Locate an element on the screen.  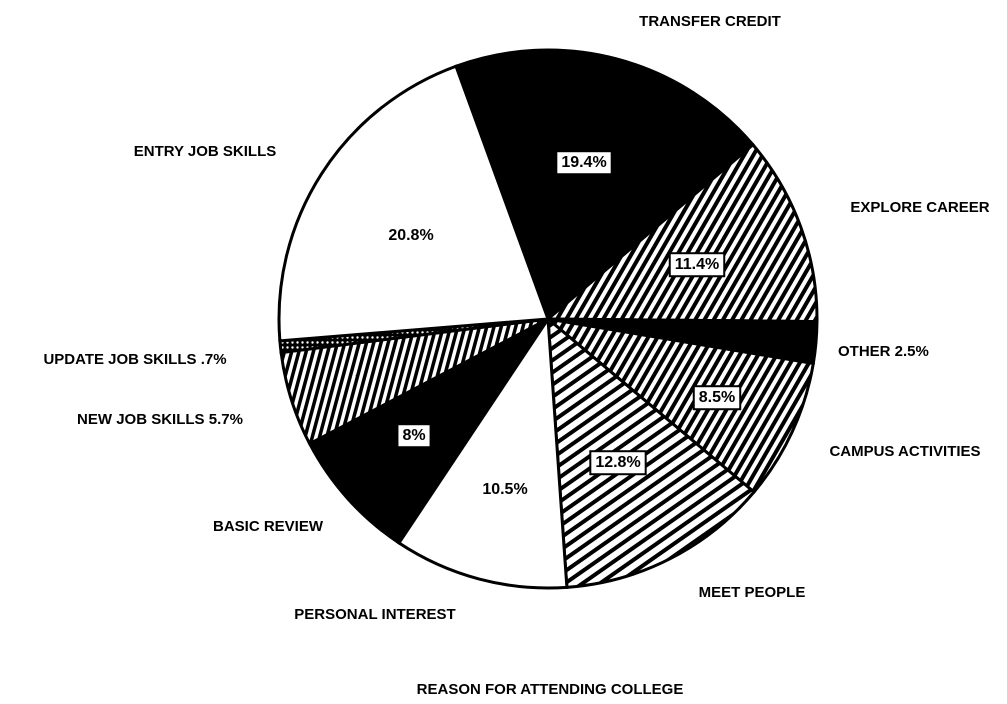
value-label: 19.4% is located at coordinates (583, 162).